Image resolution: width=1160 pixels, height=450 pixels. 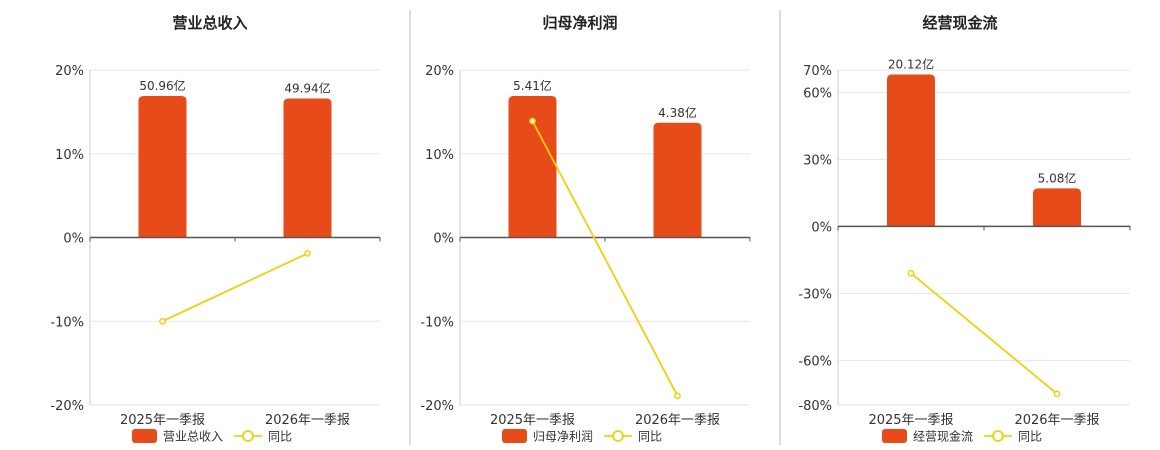 I want to click on y-tick-label: 60%, so click(x=817, y=93).